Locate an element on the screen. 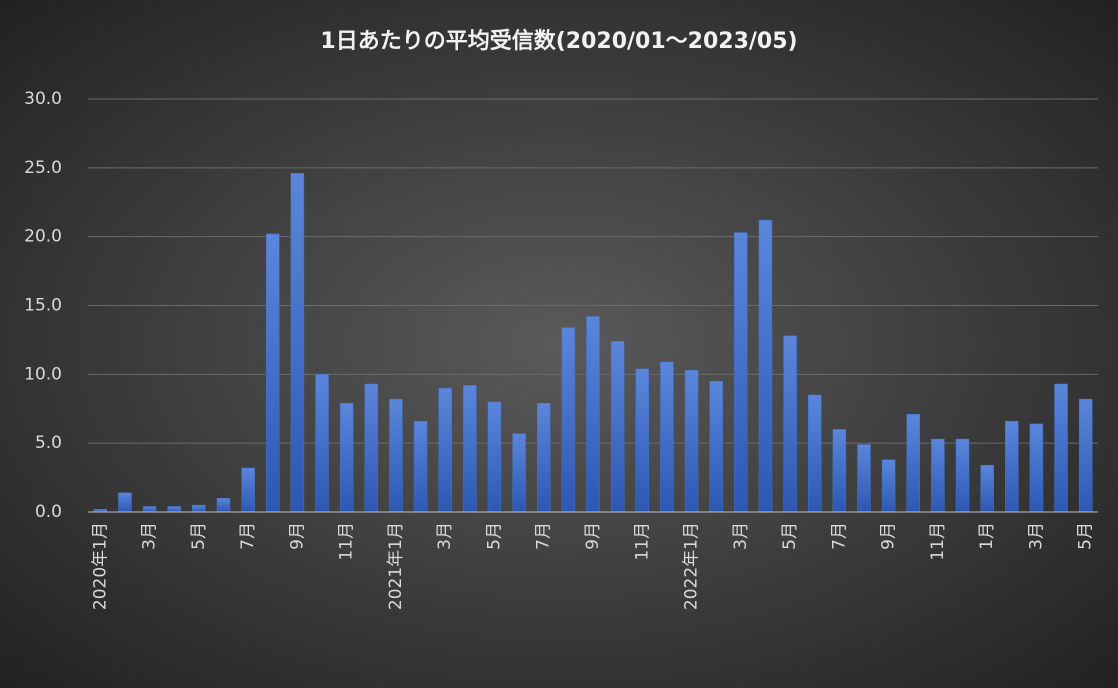 This screenshot has width=1118, height=688. x-tick-label: 2021年1月 is located at coordinates (396, 566).